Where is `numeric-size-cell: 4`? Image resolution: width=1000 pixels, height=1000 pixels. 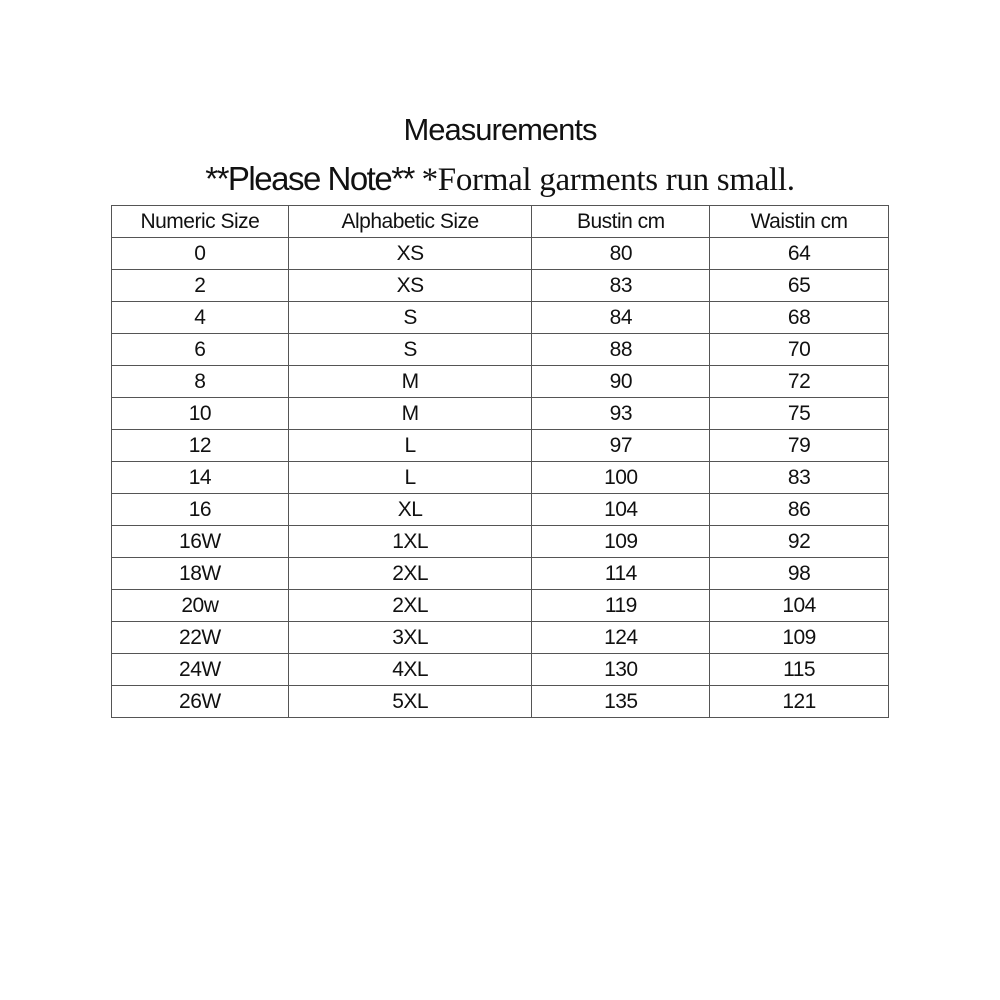 numeric-size-cell: 4 is located at coordinates (200, 317).